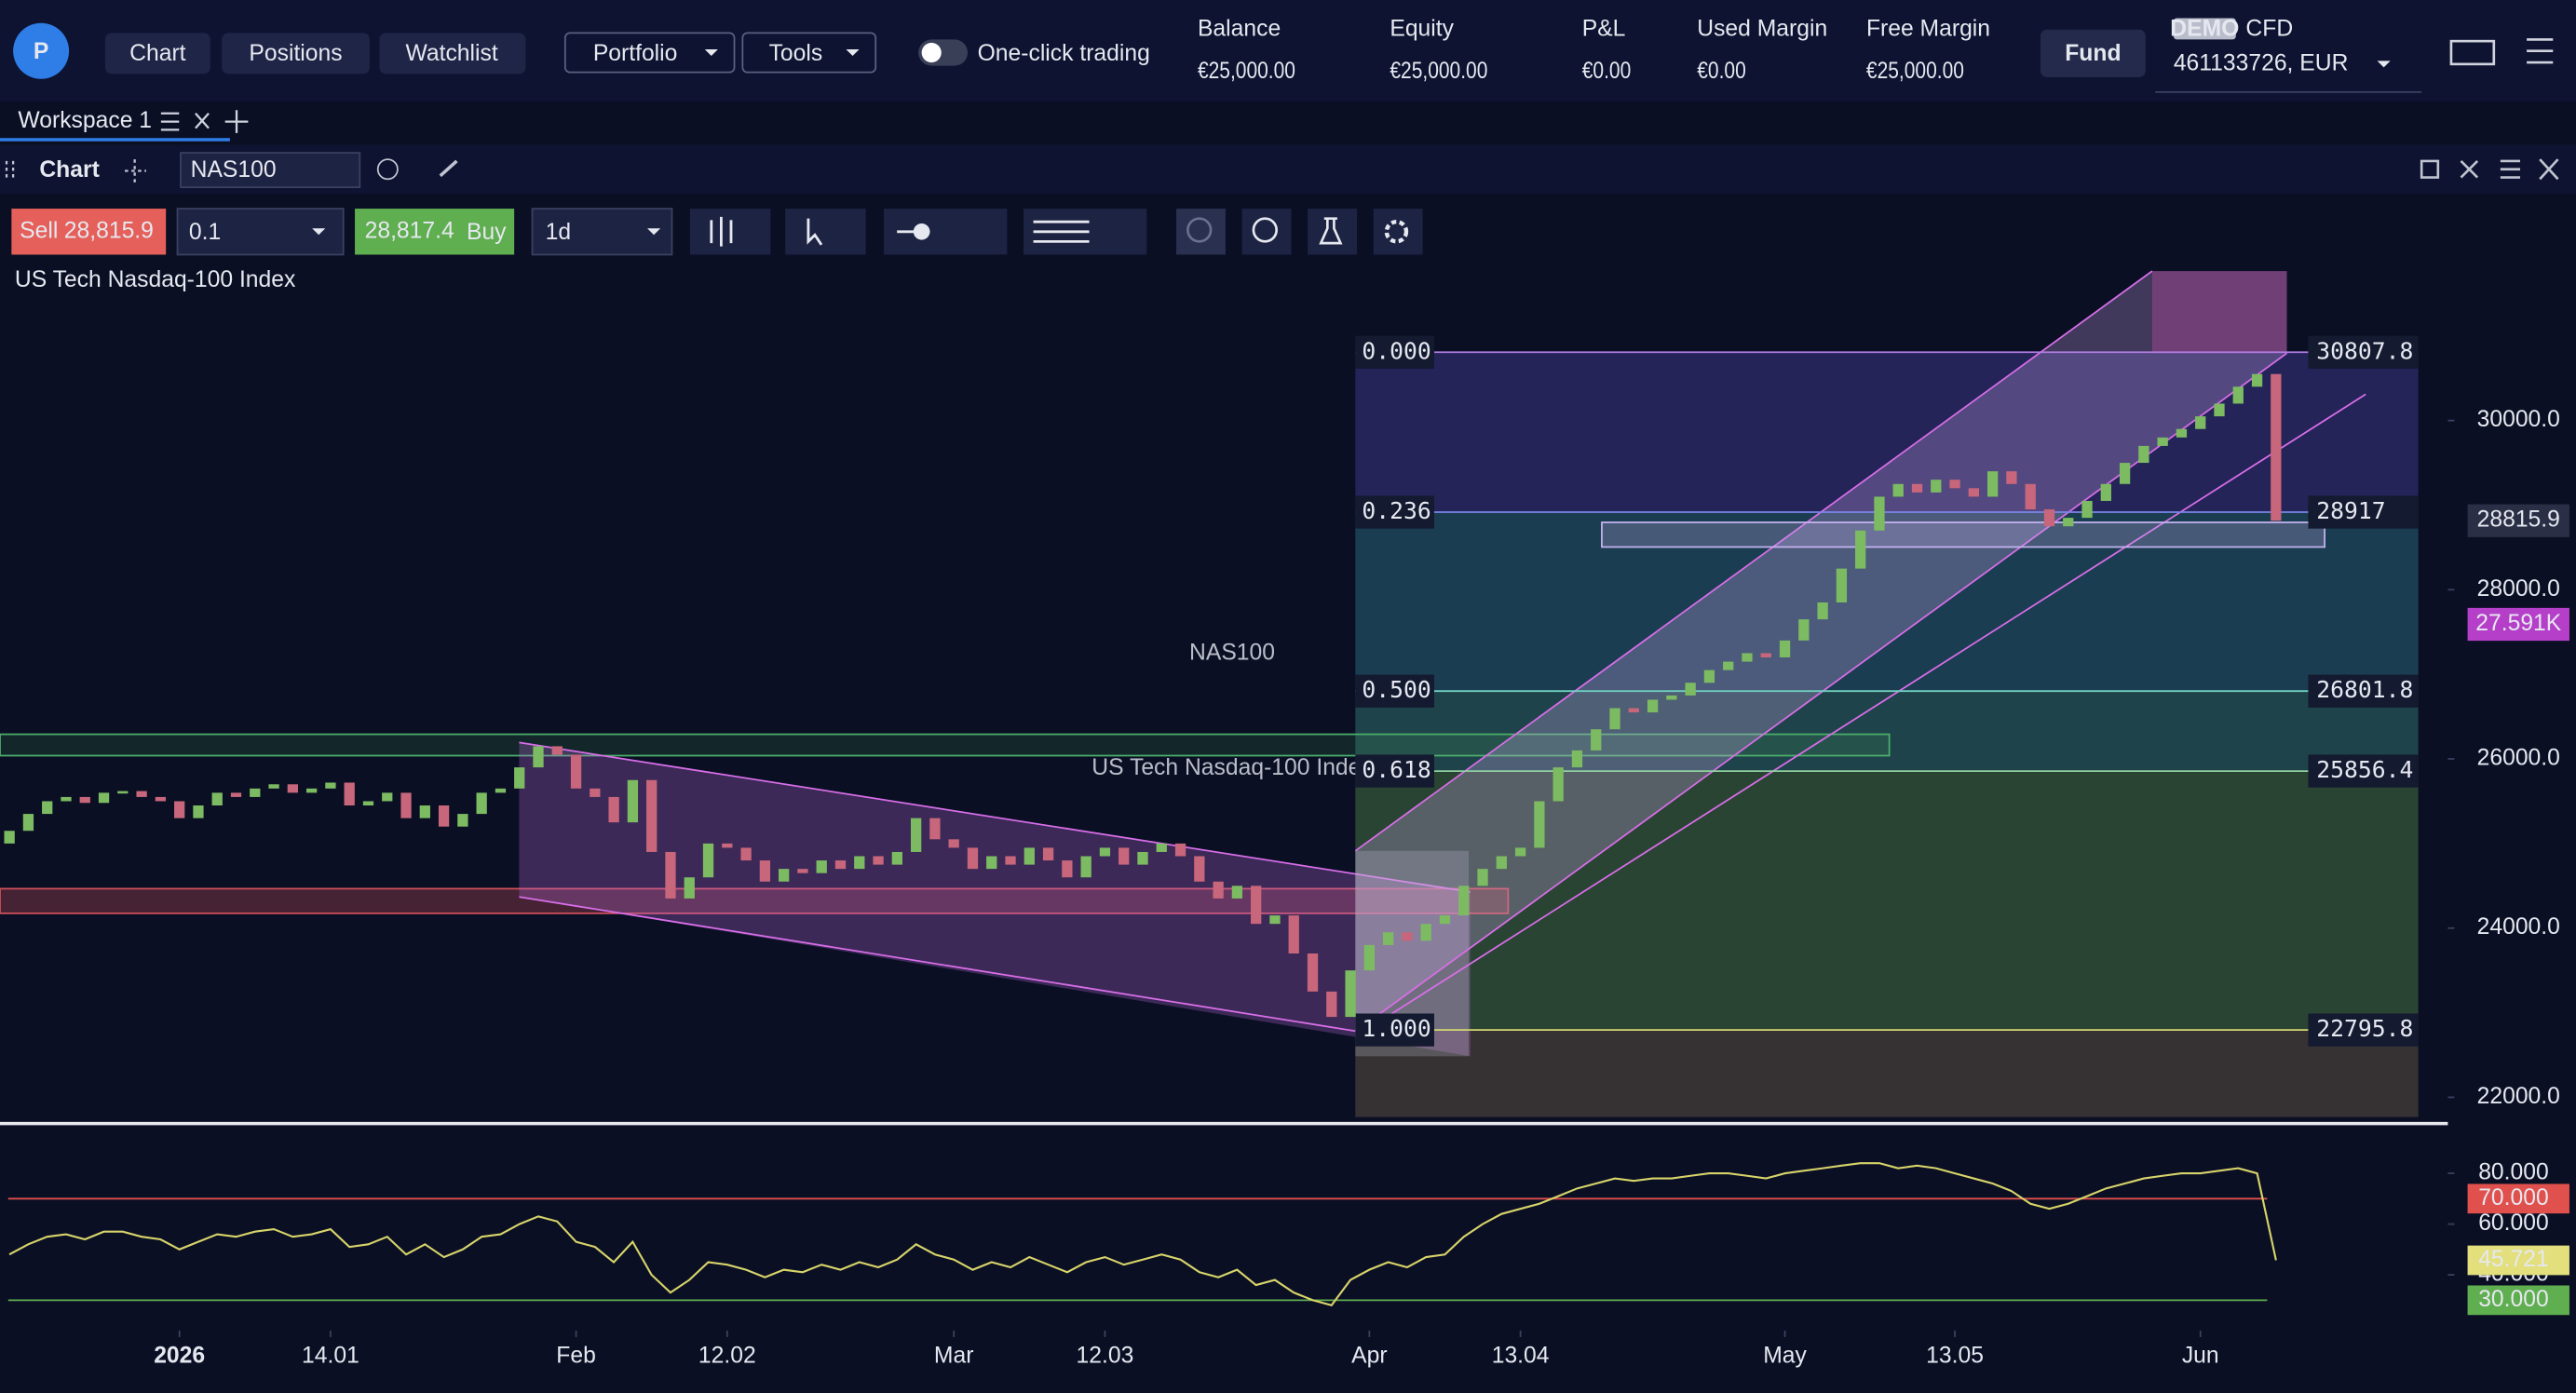 This screenshot has width=2576, height=1393. What do you see at coordinates (2364, 350) in the screenshot?
I see `fib-price: 30807.8` at bounding box center [2364, 350].